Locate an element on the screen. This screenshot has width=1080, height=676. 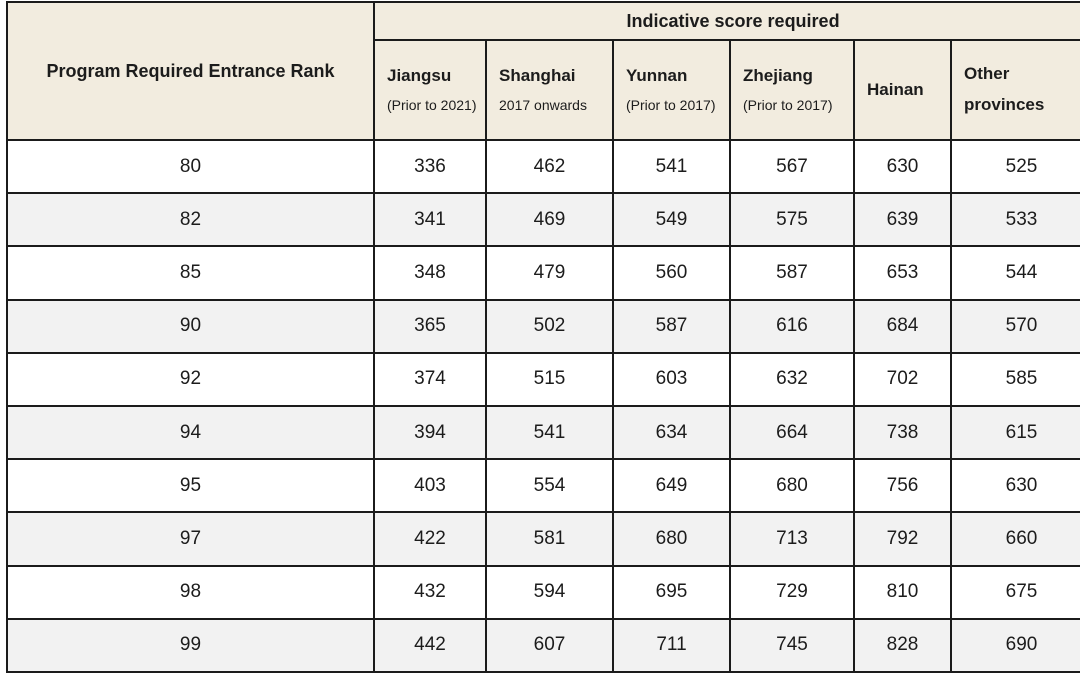
score-cell: 341 is located at coordinates (430, 220).